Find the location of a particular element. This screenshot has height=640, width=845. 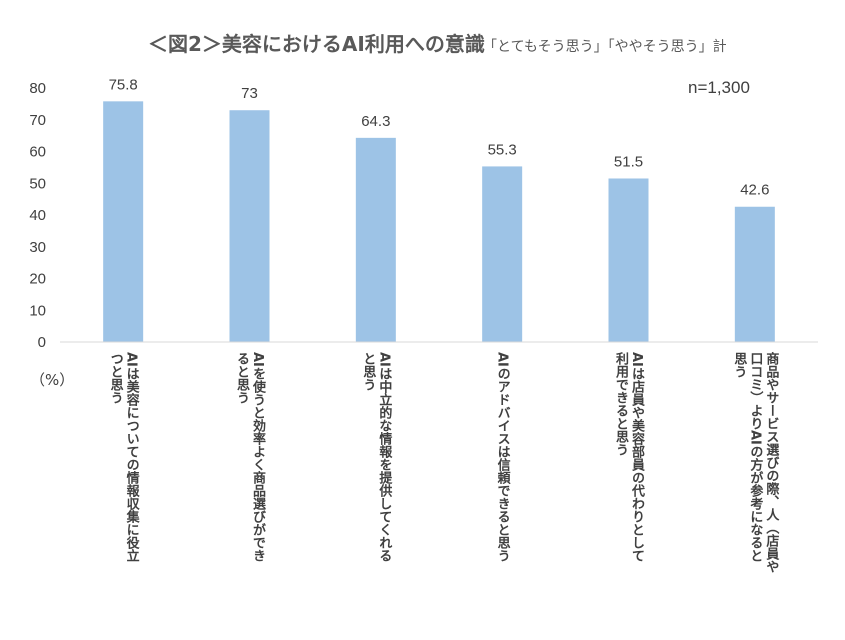

category-label: と思う is located at coordinates (368, 371).